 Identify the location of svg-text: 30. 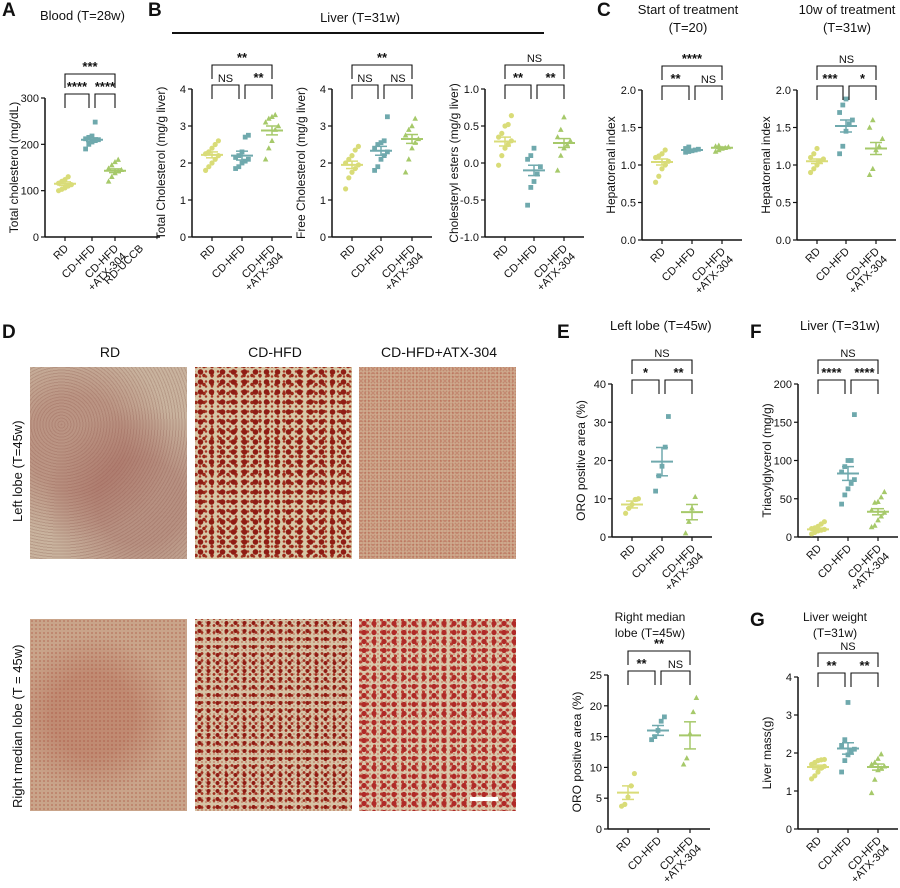
(600, 423).